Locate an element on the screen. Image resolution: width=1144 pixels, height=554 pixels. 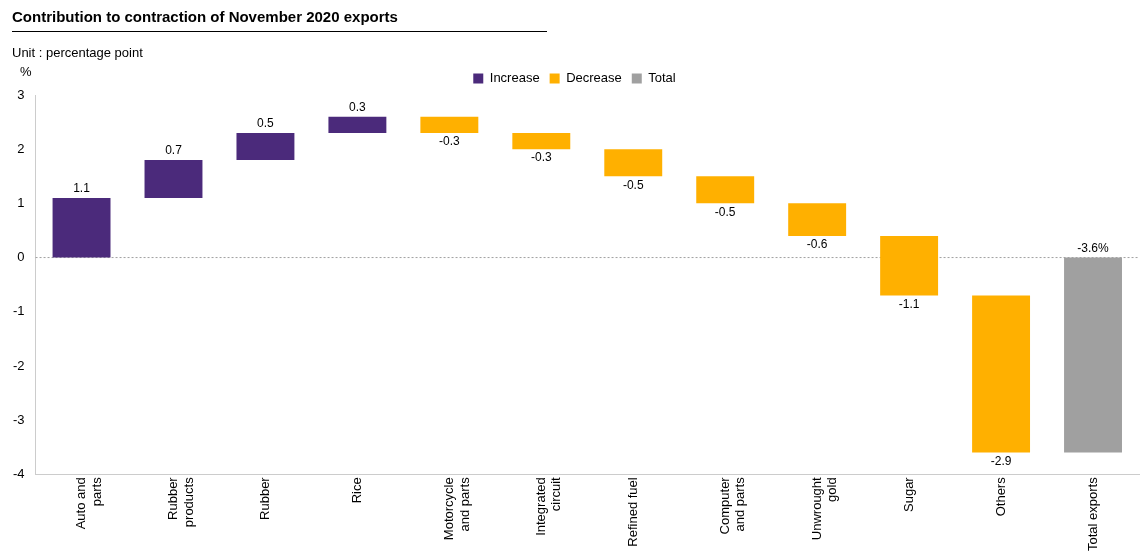
x-tick-label: Integrated circuit is located at coordinates (548, 506).